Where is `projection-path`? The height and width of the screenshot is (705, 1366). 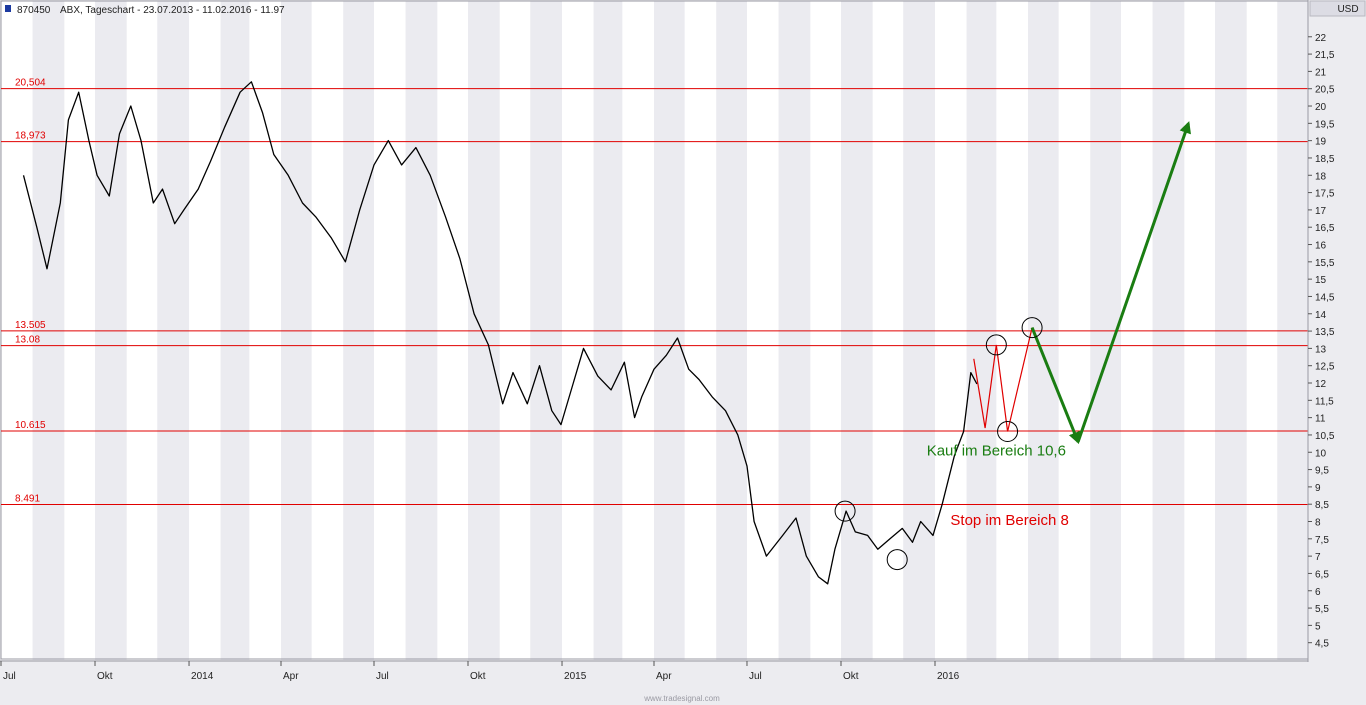 projection-path is located at coordinates (1003, 379).